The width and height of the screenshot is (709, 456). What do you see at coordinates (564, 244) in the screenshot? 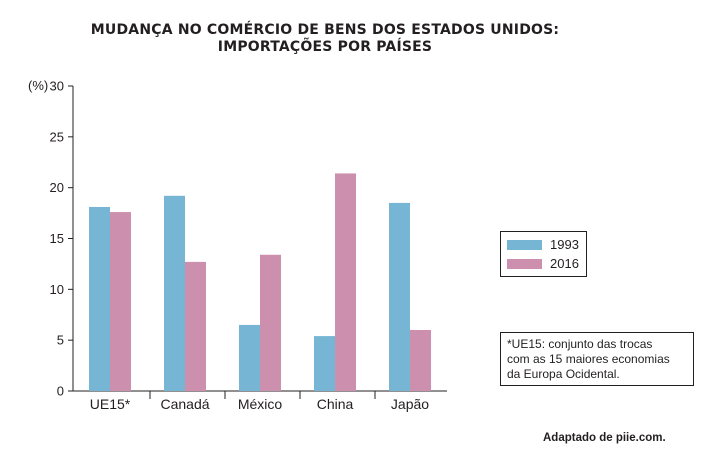
I see `legend-label-1993: 1993` at bounding box center [564, 244].